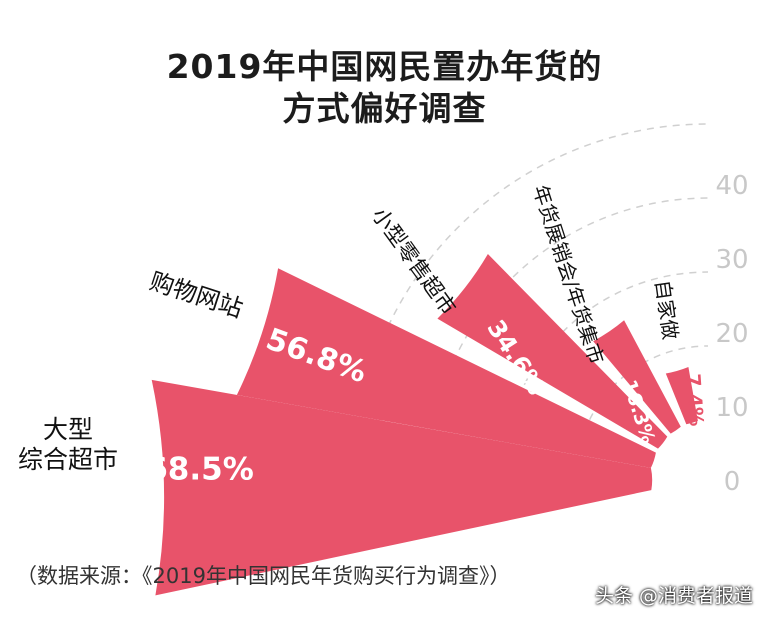 The height and width of the screenshot is (619, 769). What do you see at coordinates (731, 408) in the screenshot?
I see `radial-tick-label-10: 10` at bounding box center [731, 408].